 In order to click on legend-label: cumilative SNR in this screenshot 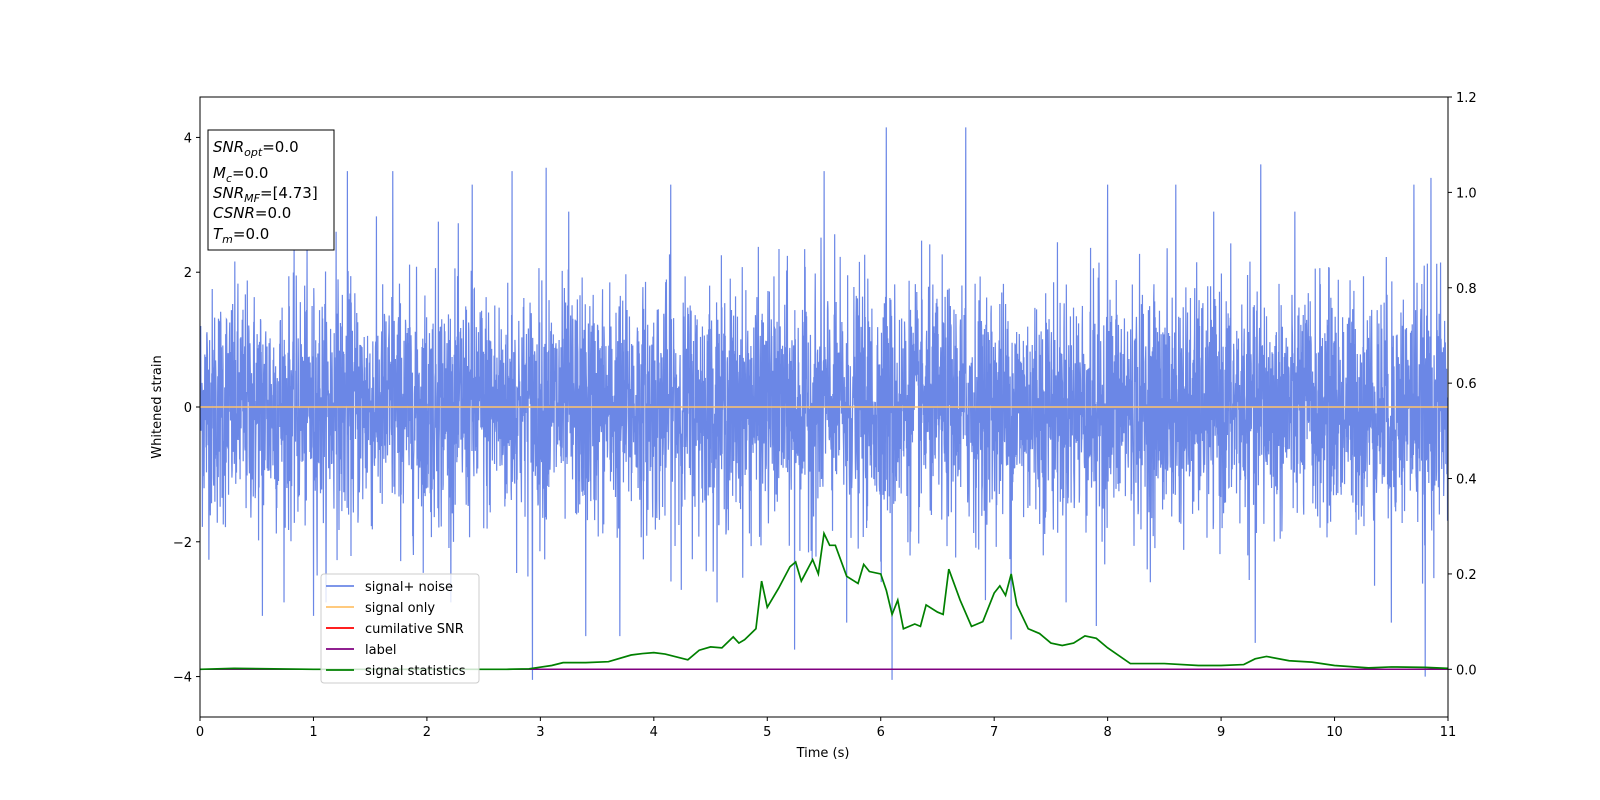, I will do `click(414, 629)`.